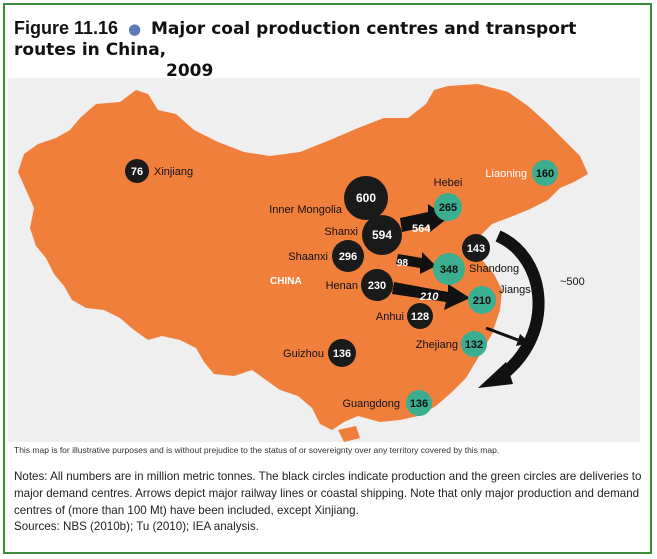  Describe the element at coordinates (474, 345) in the screenshot. I see `demand-value: 132` at that location.